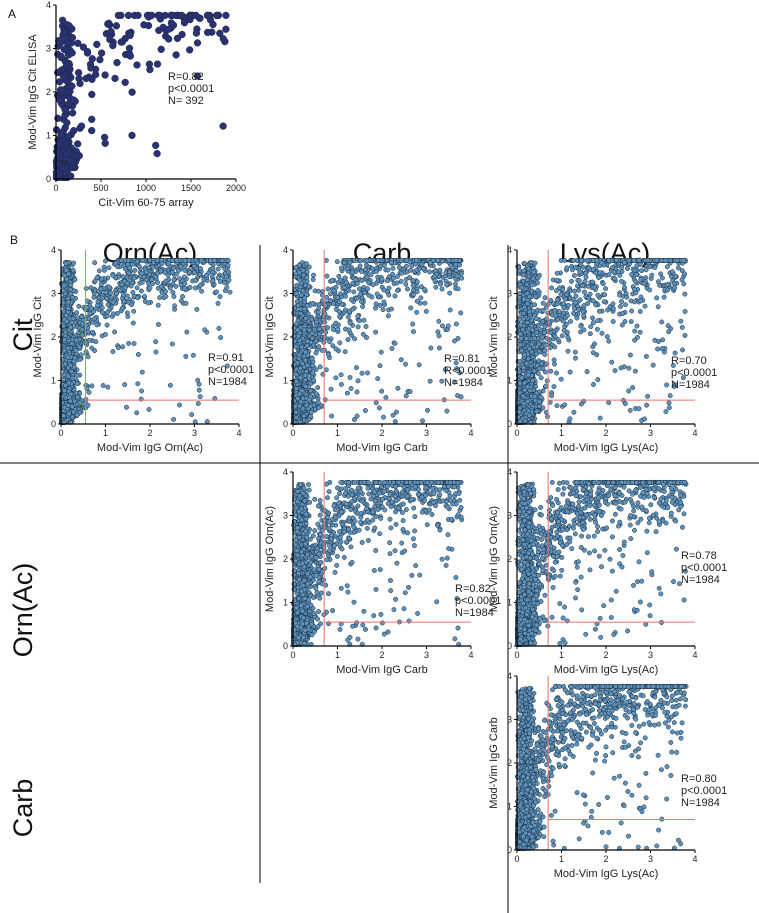 The image size is (759, 913). What do you see at coordinates (48, 179) in the screenshot?
I see `y-tick-label: 0` at bounding box center [48, 179].